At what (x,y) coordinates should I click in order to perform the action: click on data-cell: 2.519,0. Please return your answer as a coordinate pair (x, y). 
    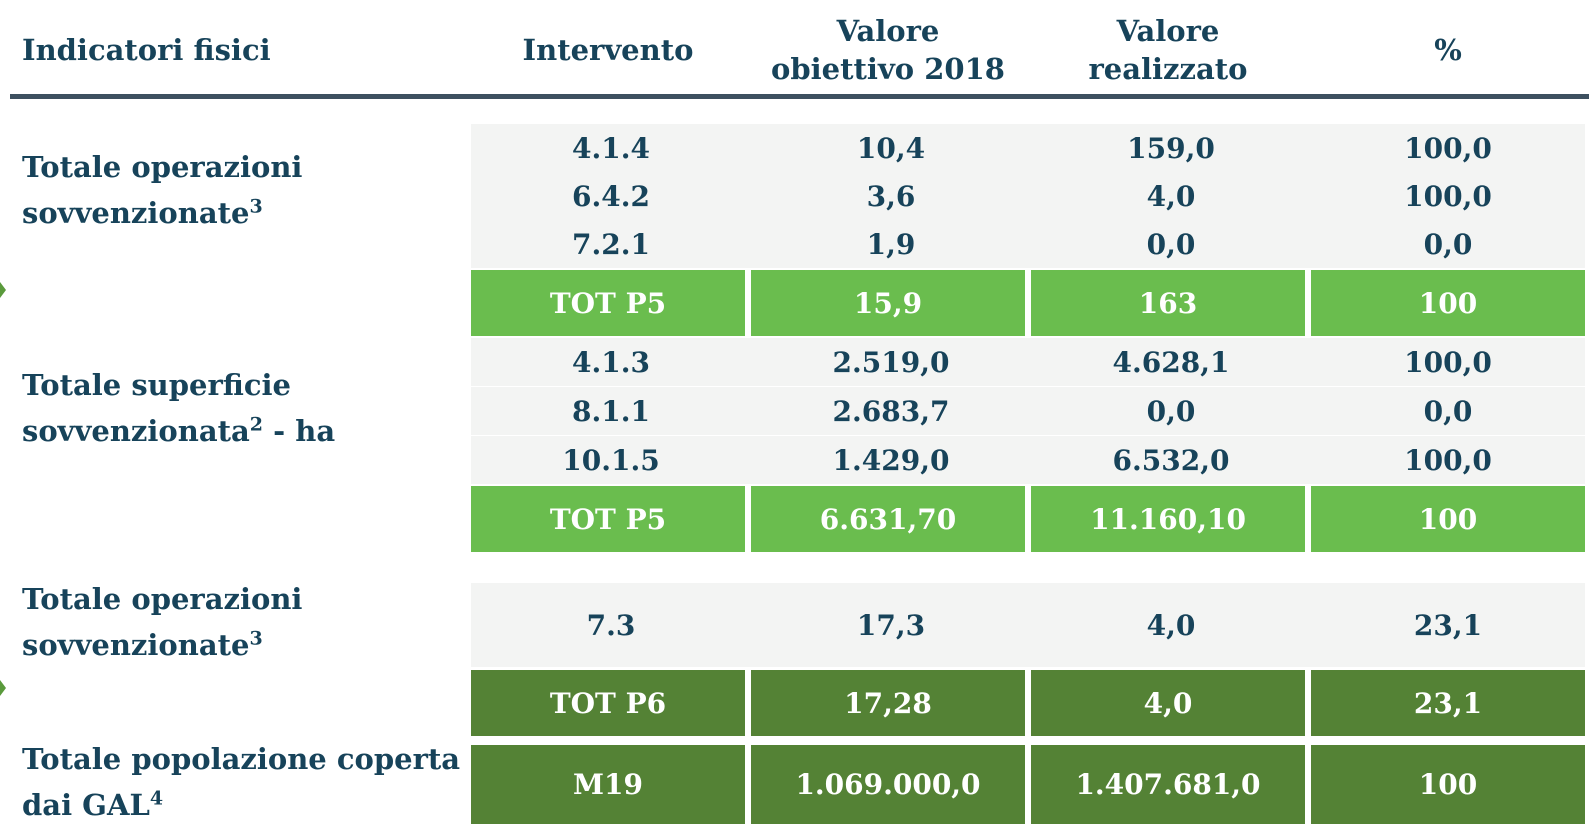
    Looking at the image, I should click on (891, 362).